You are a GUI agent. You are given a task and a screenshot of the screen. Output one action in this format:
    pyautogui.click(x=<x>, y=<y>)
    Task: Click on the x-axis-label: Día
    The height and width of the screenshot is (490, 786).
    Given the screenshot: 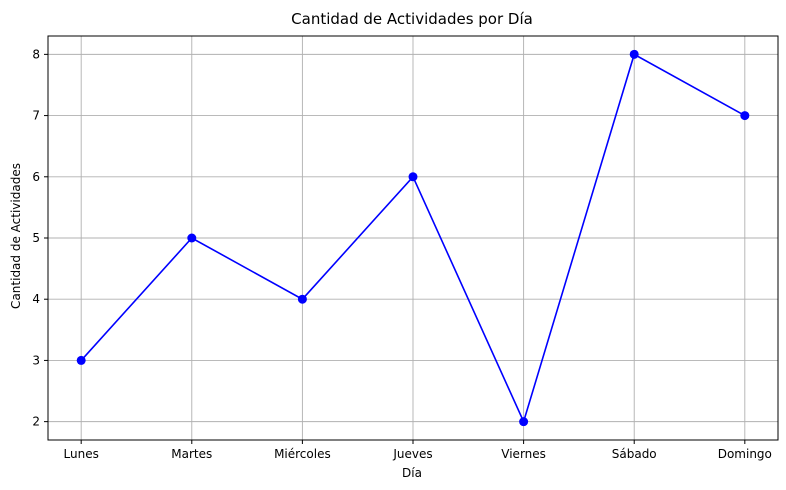 What is the action you would take?
    pyautogui.click(x=412, y=473)
    